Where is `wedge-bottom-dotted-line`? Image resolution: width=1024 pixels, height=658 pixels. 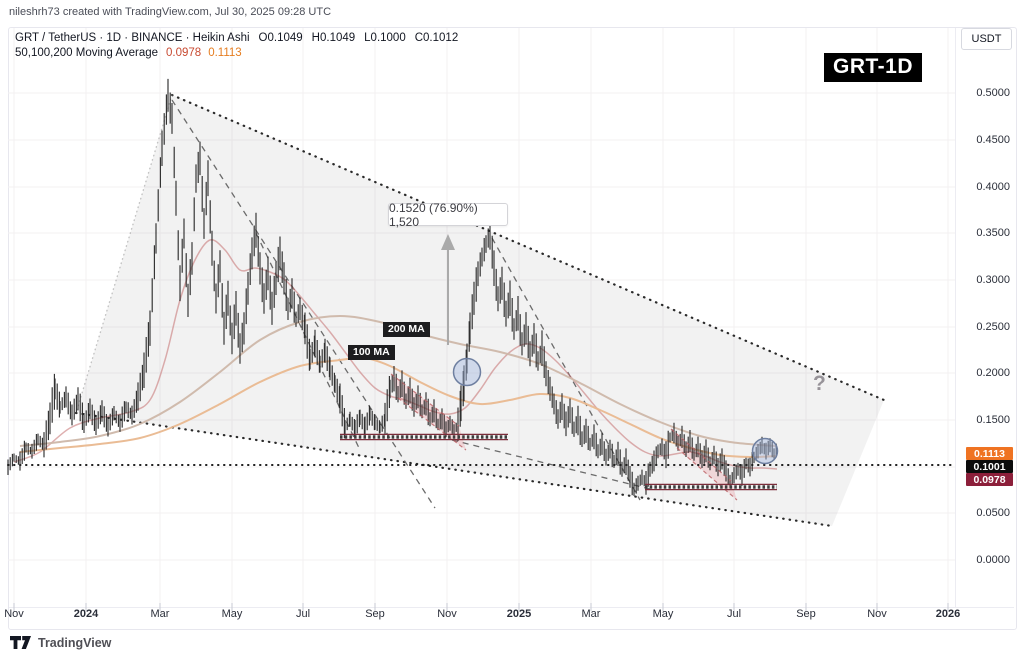
wedge-bottom-dotted-line is located at coordinates (454, 469).